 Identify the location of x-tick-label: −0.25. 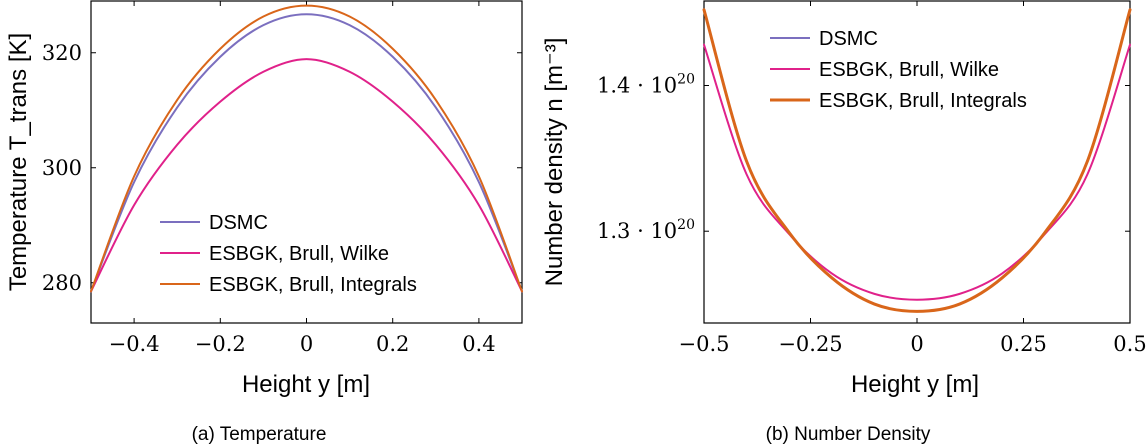
(810, 344).